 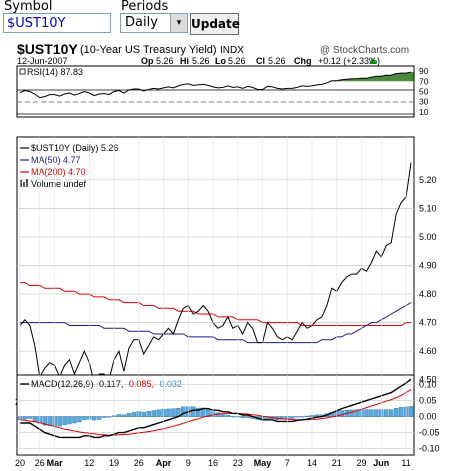 What do you see at coordinates (164, 463) in the screenshot?
I see `x-tick-label: Apr` at bounding box center [164, 463].